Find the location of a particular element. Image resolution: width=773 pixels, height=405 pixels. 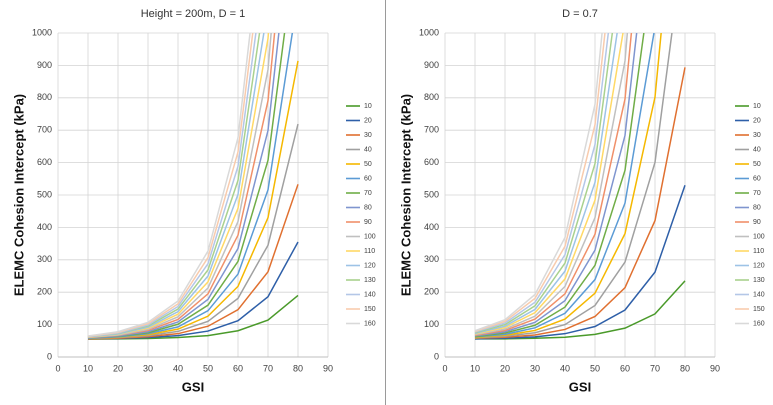

chart-title: Height = 200m, D = 1 is located at coordinates (193, 14).